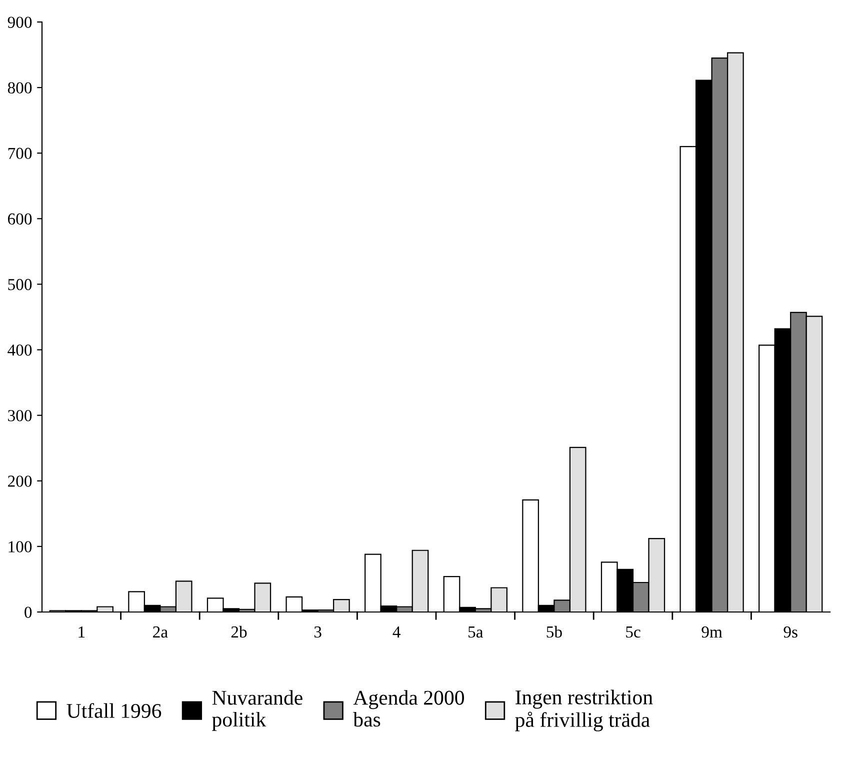  What do you see at coordinates (20, 416) in the screenshot?
I see `y-tick-label: 300` at bounding box center [20, 416].